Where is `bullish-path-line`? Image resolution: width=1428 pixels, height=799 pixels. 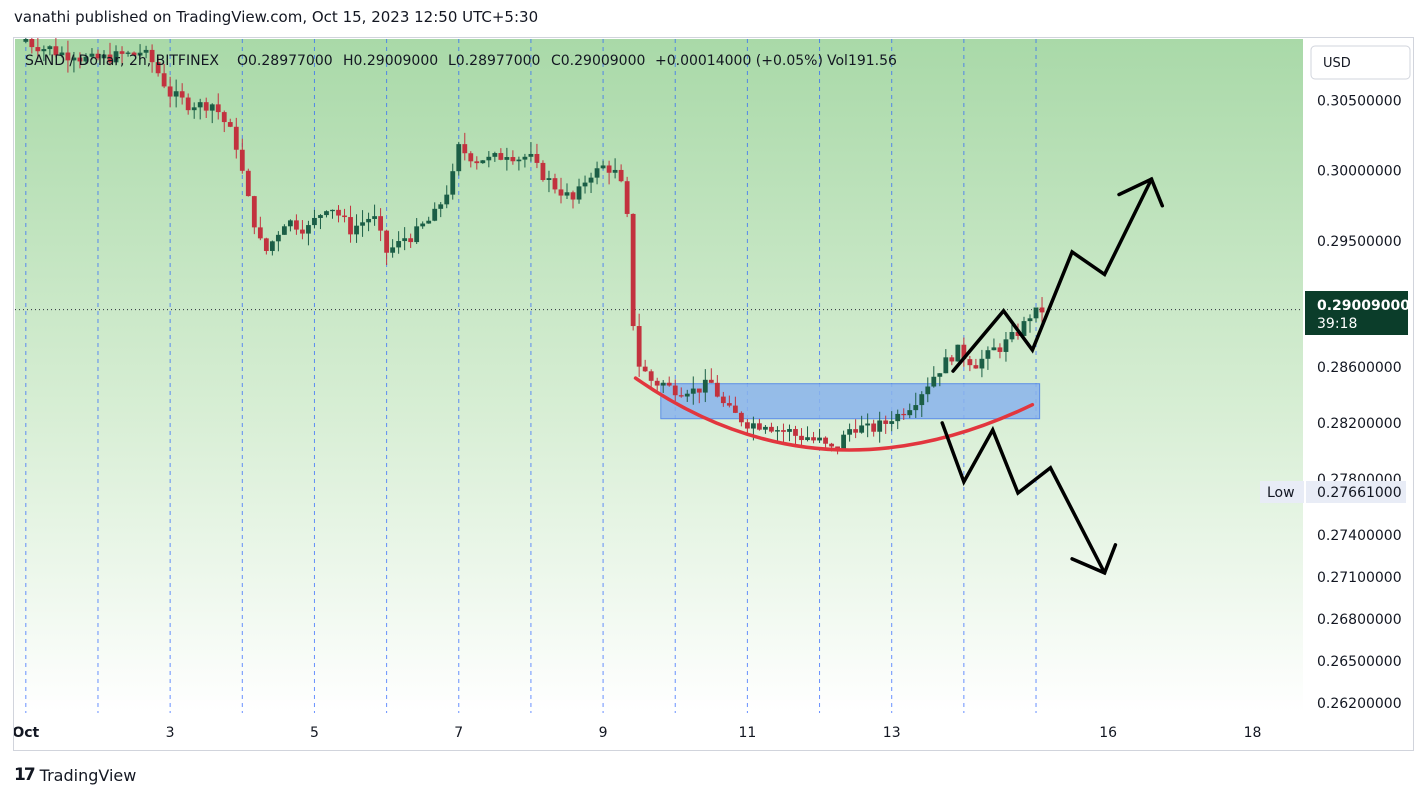
bullish-path-line is located at coordinates (1052, 275).